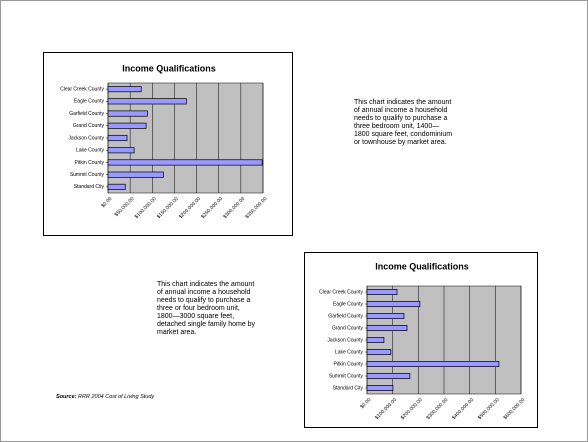 This screenshot has width=588, height=442. What do you see at coordinates (66, 397) in the screenshot?
I see `source-label: Source:` at bounding box center [66, 397].